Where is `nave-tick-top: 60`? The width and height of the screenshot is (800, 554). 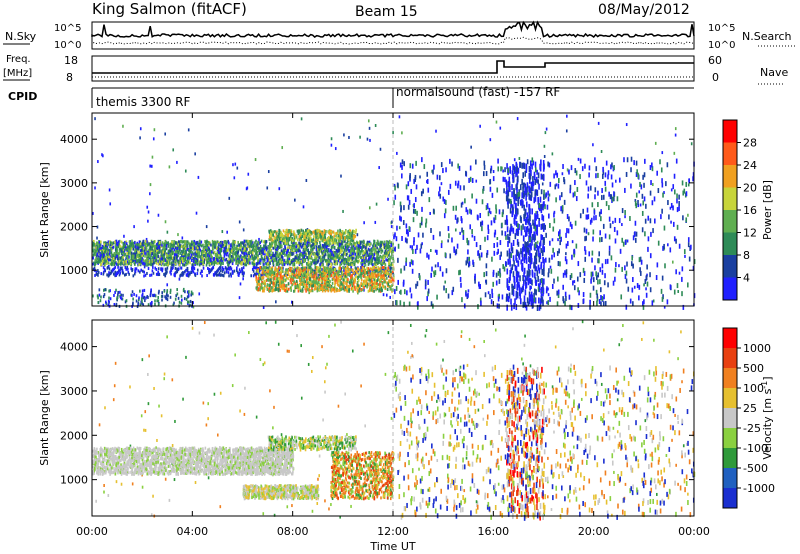 nave-tick-top: 60 is located at coordinates (715, 60).